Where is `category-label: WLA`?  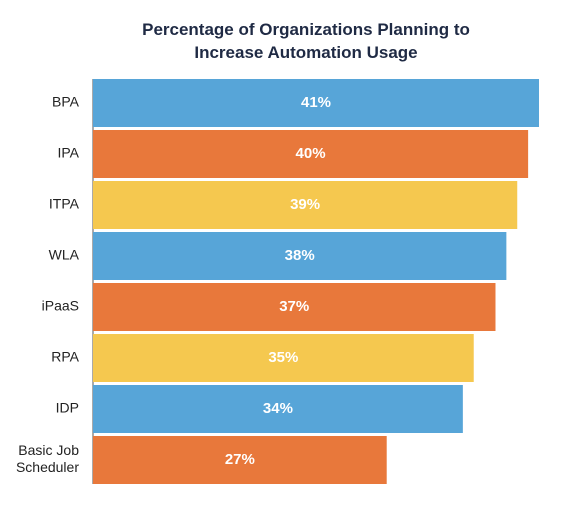
category-label: WLA is located at coordinates (64, 255).